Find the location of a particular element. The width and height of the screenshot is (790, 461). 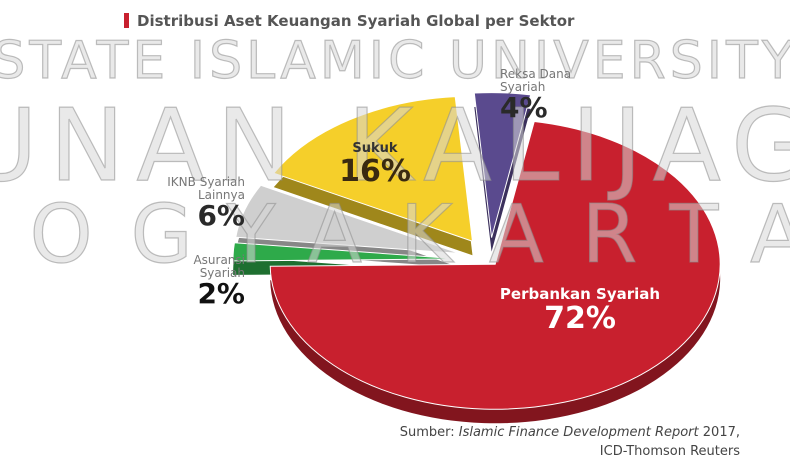

category-label: Asuransi Syariah is located at coordinates (219, 266).